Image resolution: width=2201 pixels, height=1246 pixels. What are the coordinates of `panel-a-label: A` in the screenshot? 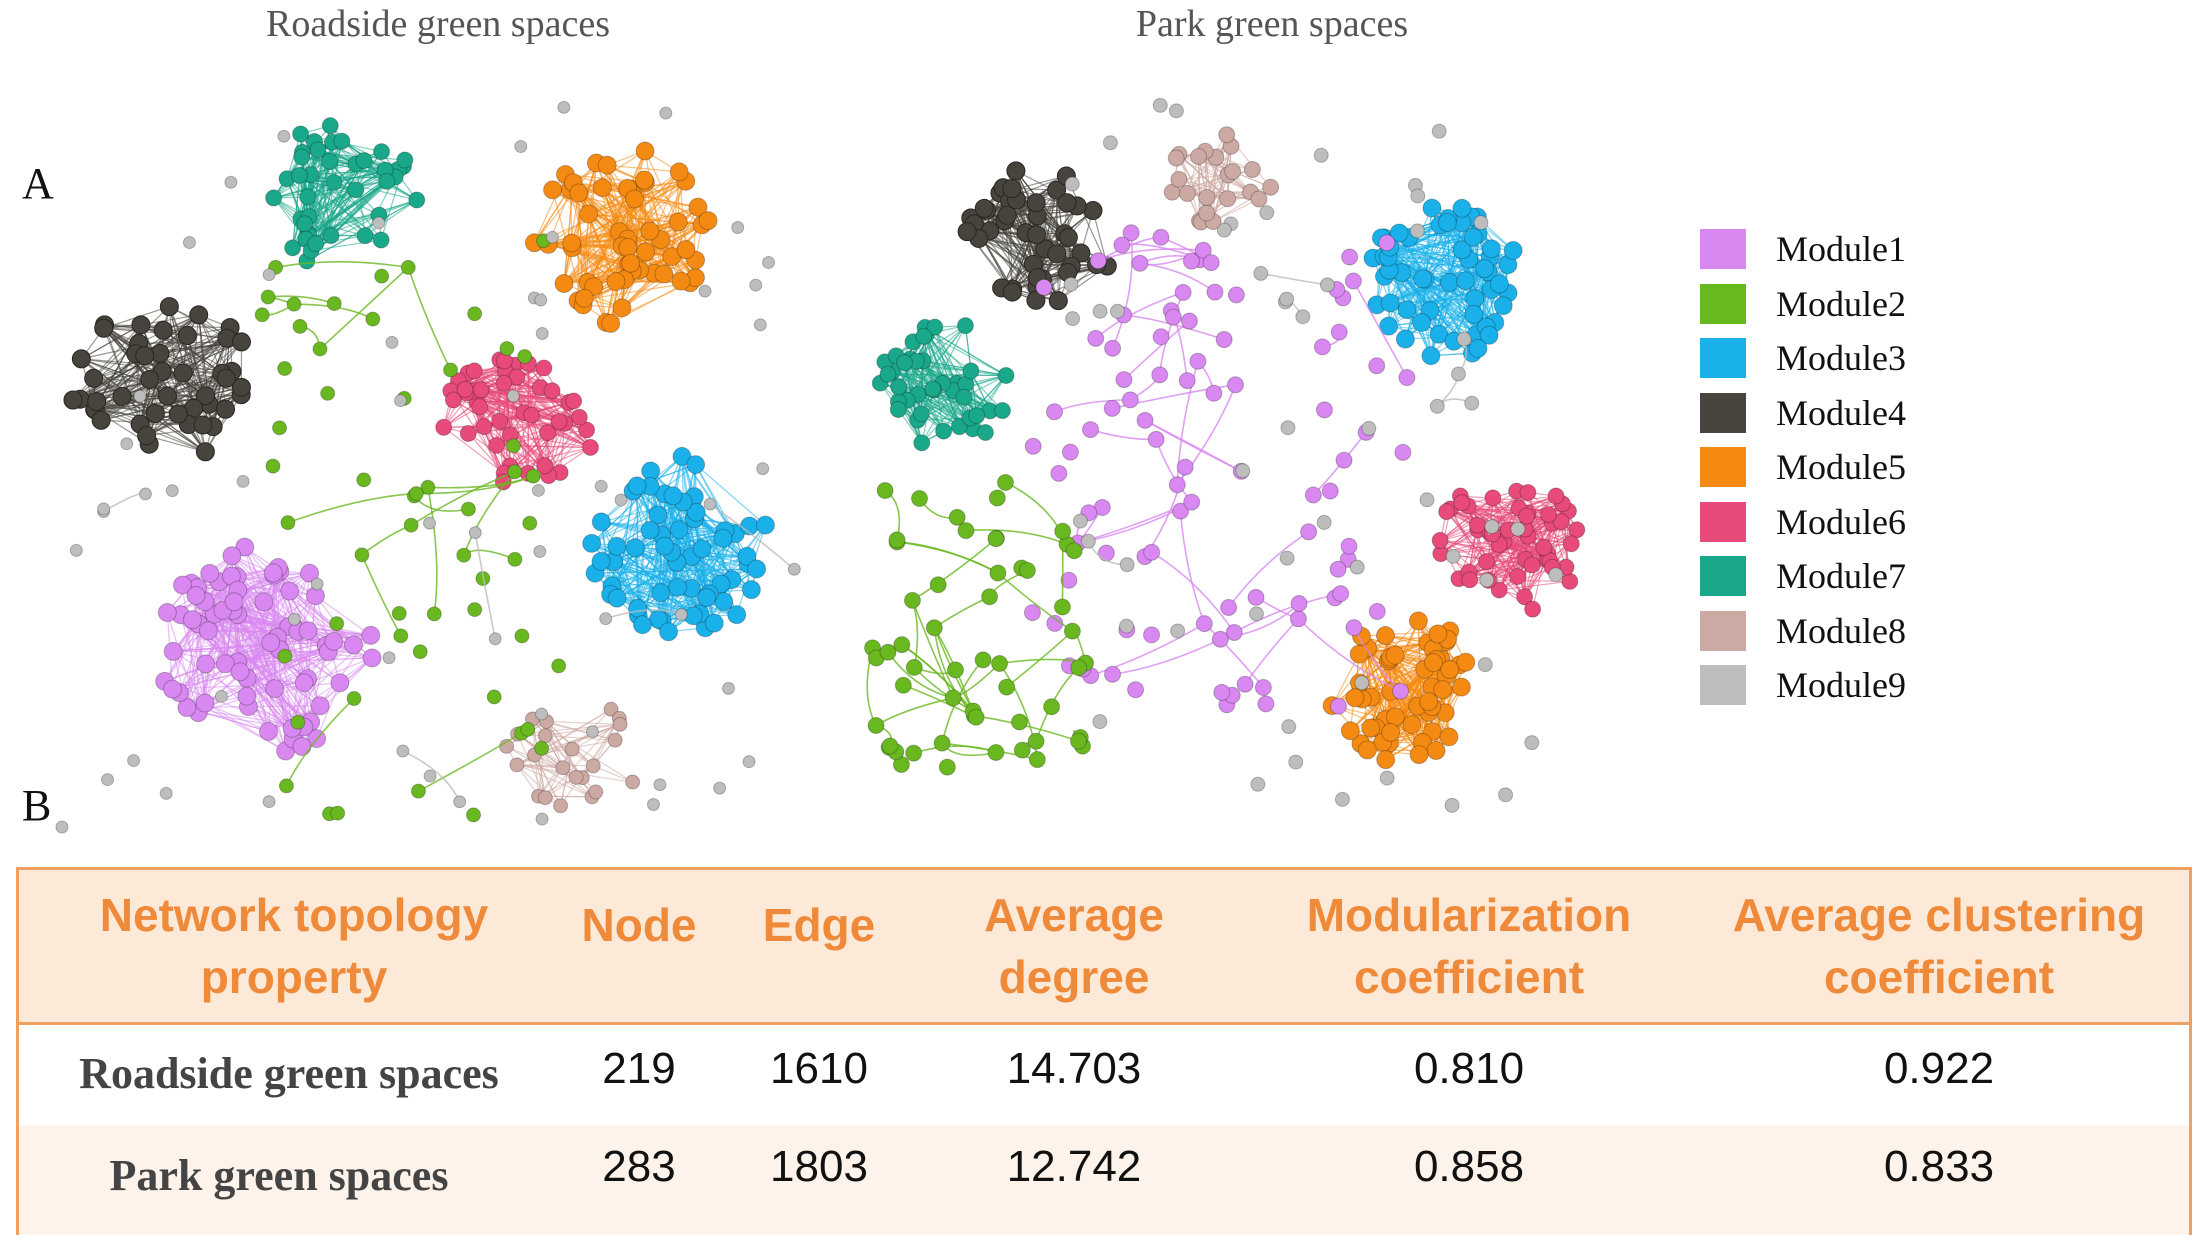 It's located at (38, 183).